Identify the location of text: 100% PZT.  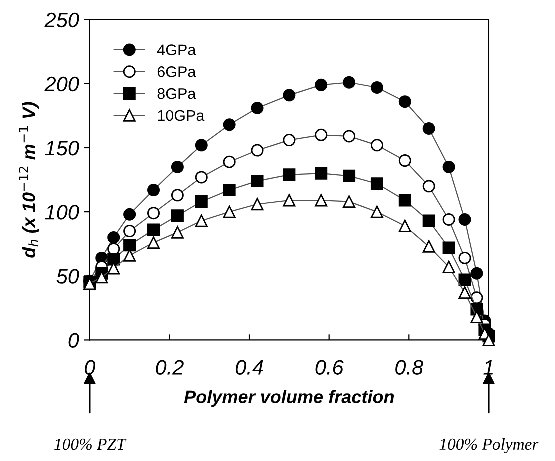
(90, 444).